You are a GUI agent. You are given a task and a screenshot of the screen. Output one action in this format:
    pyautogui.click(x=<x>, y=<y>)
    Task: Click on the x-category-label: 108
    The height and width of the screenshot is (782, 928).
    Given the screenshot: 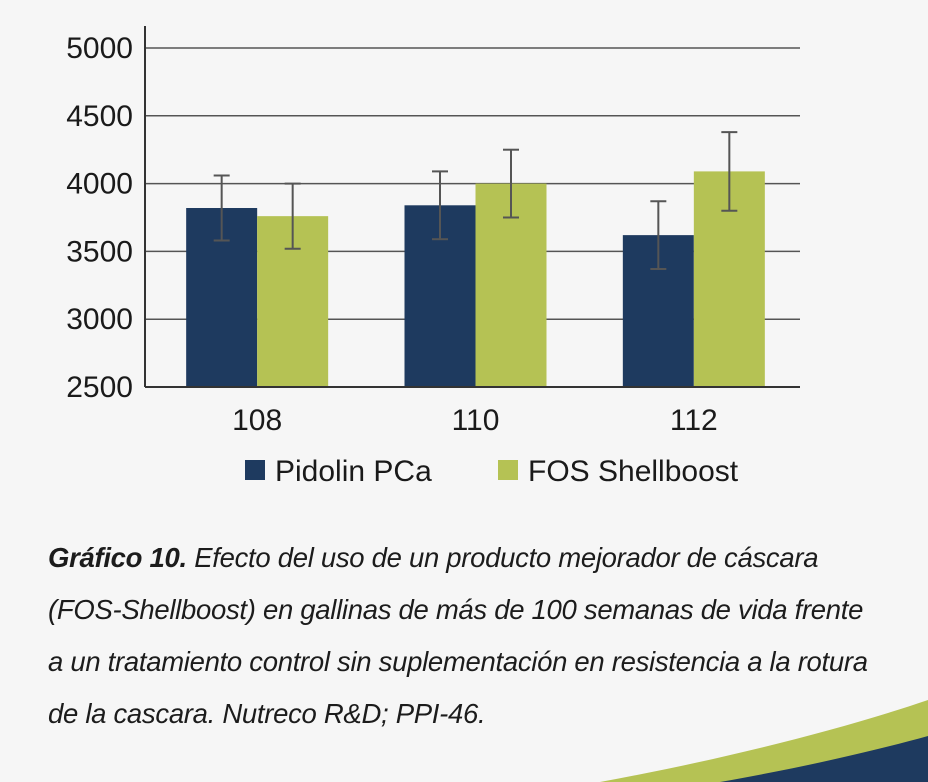 What is the action you would take?
    pyautogui.click(x=257, y=420)
    